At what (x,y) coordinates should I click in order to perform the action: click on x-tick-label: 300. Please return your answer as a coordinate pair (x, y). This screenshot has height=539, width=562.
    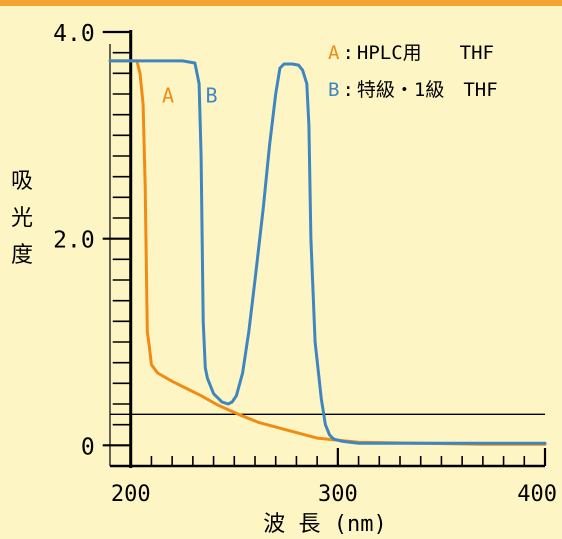
    Looking at the image, I should click on (338, 494).